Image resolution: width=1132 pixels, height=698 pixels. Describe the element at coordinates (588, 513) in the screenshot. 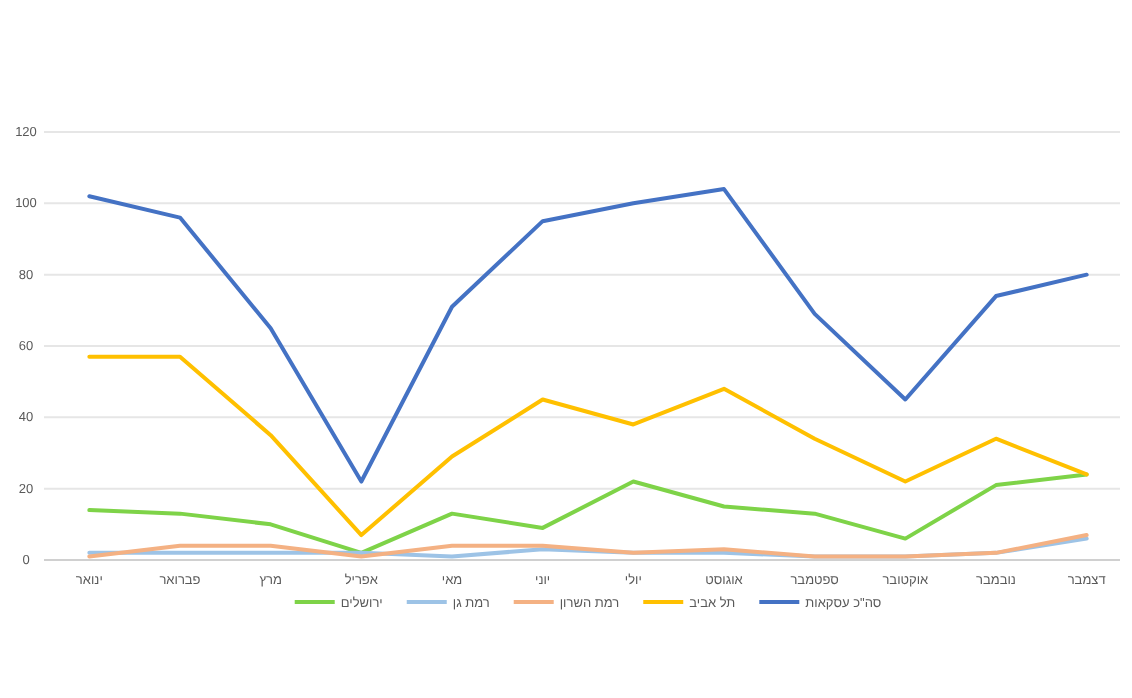

I see `line-series` at that location.